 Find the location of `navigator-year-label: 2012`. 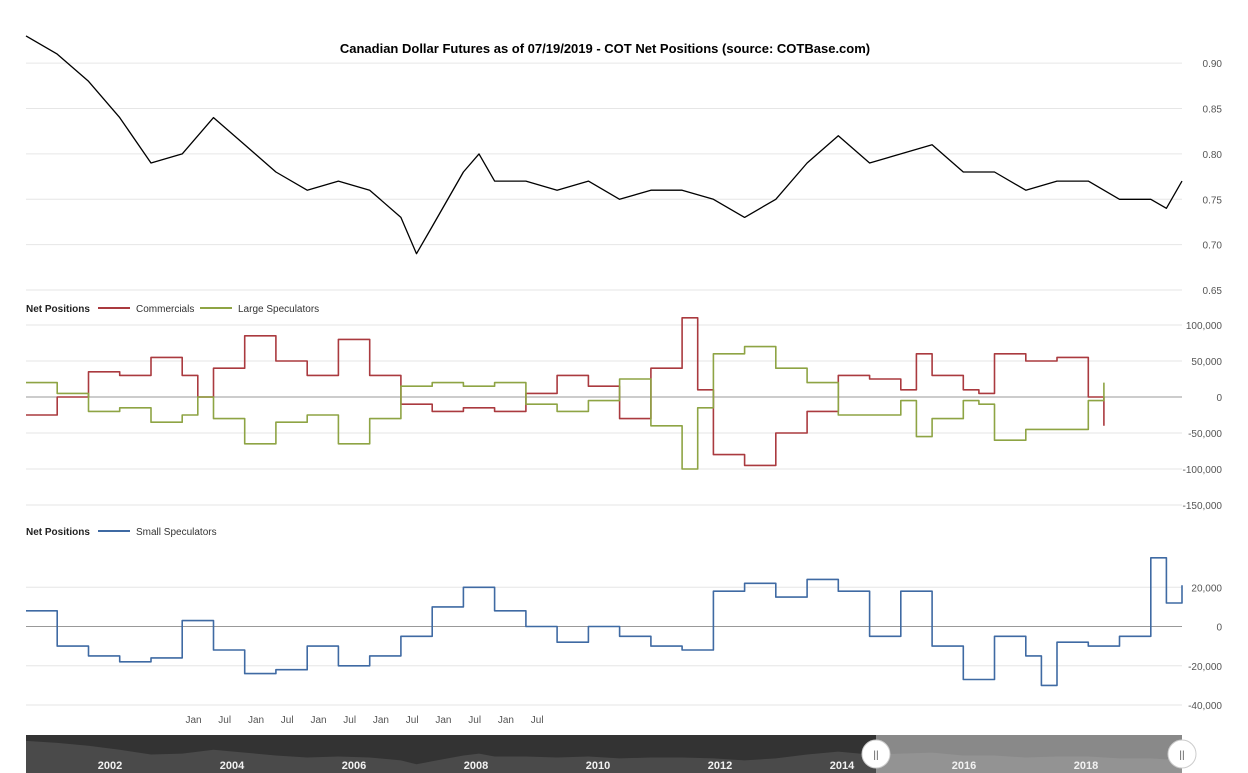

navigator-year-label: 2012 is located at coordinates (720, 766).